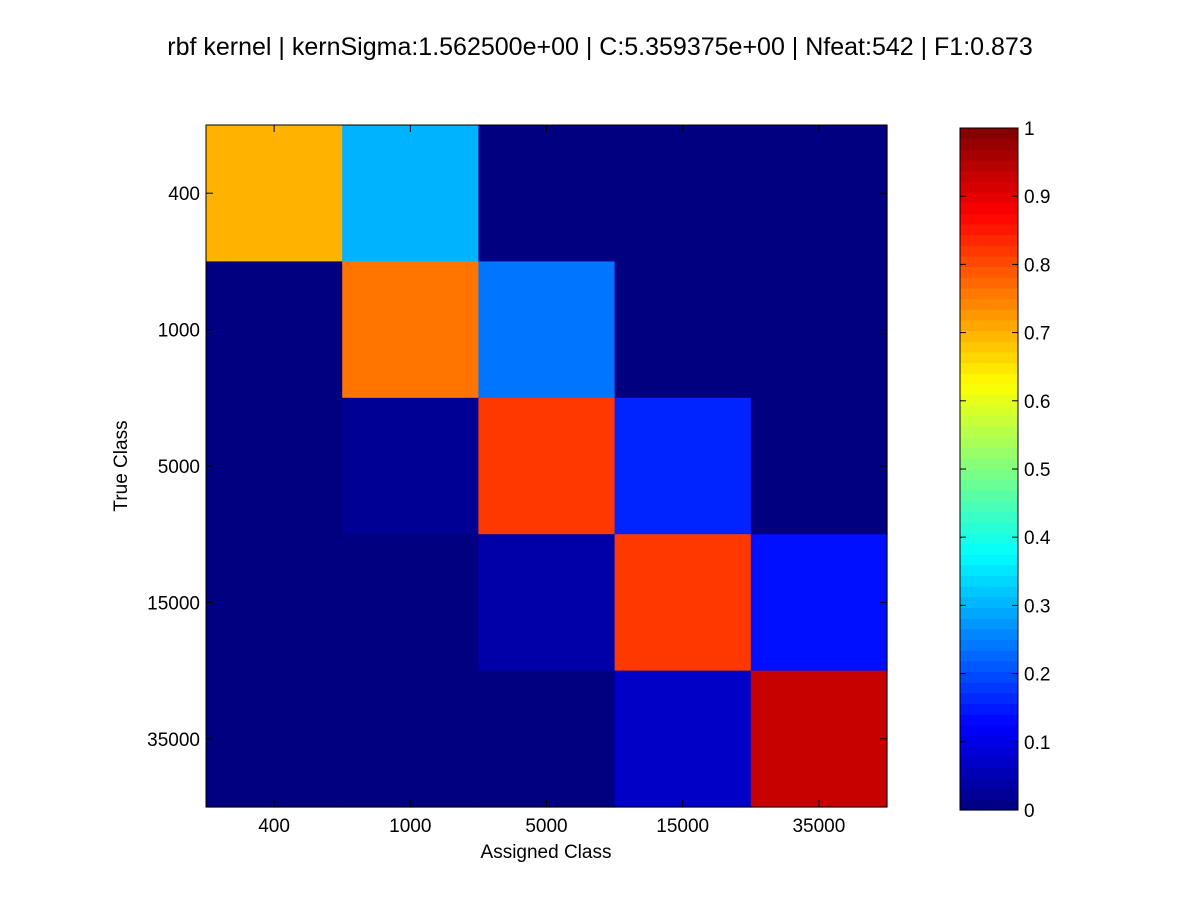 This screenshot has width=1201, height=901. I want to click on heatmap-cell-r4-c2, so click(547, 739).